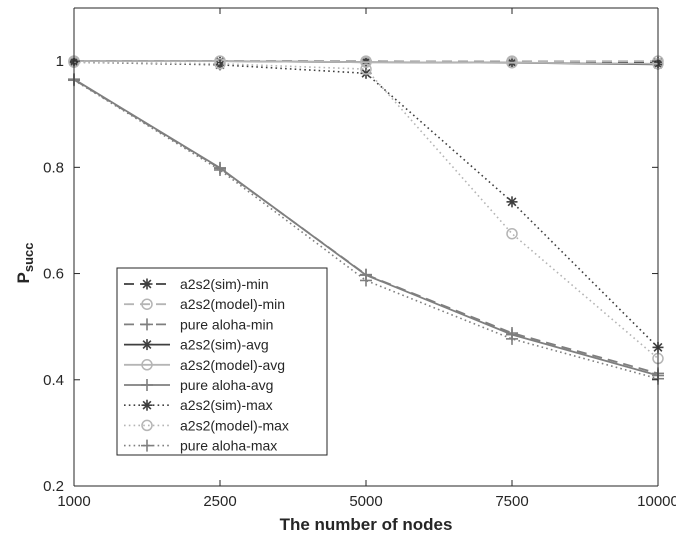 This screenshot has width=676, height=538. I want to click on y-axis-label: Psucc, so click(25, 263).